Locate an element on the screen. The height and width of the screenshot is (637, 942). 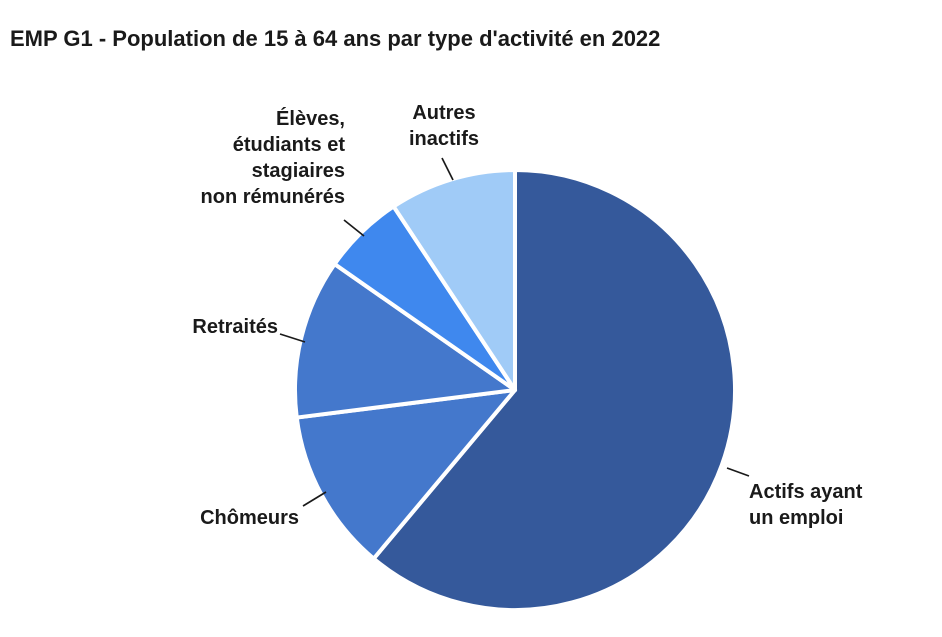
leader-line-actifs is located at coordinates (738, 472).